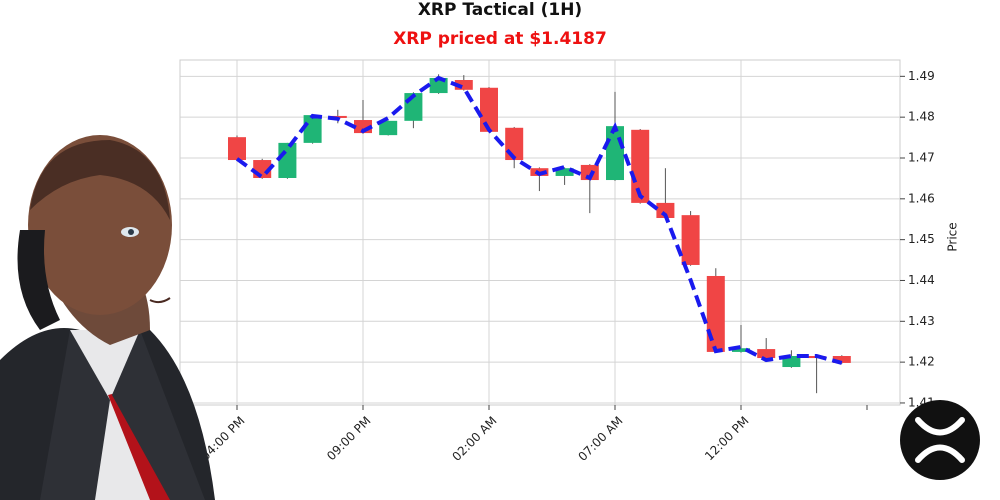 The image size is (1000, 500). Describe the element at coordinates (921, 321) in the screenshot. I see `y-tick-label: 1.43` at that location.